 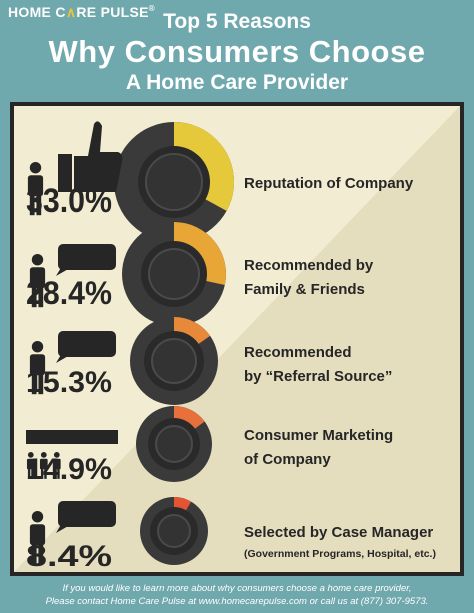 I want to click on category-label: by “Referral Source”, so click(x=318, y=376).